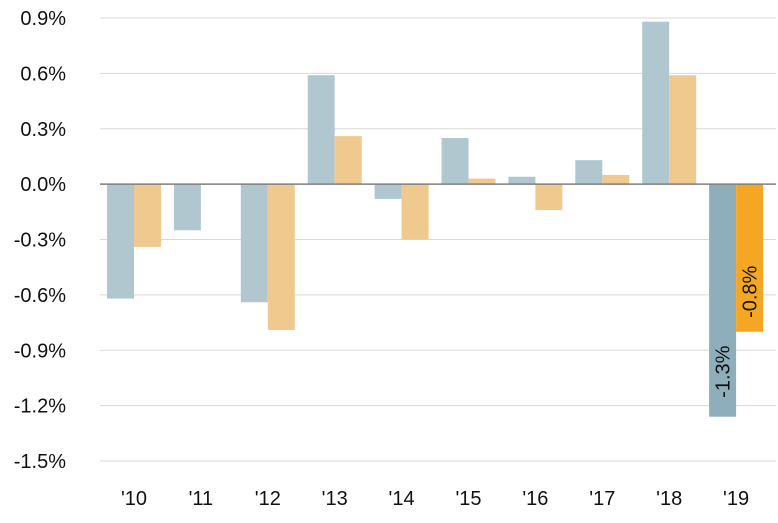 The width and height of the screenshot is (778, 523). I want to click on bar-value-label: -0.8%, so click(751, 291).